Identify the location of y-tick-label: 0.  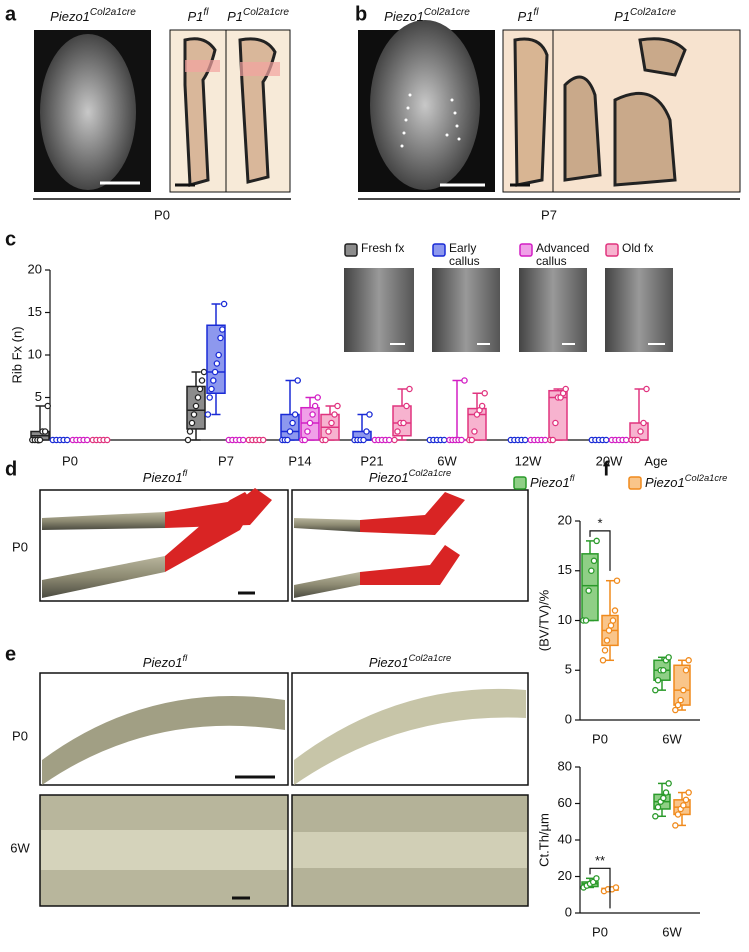
(568, 718).